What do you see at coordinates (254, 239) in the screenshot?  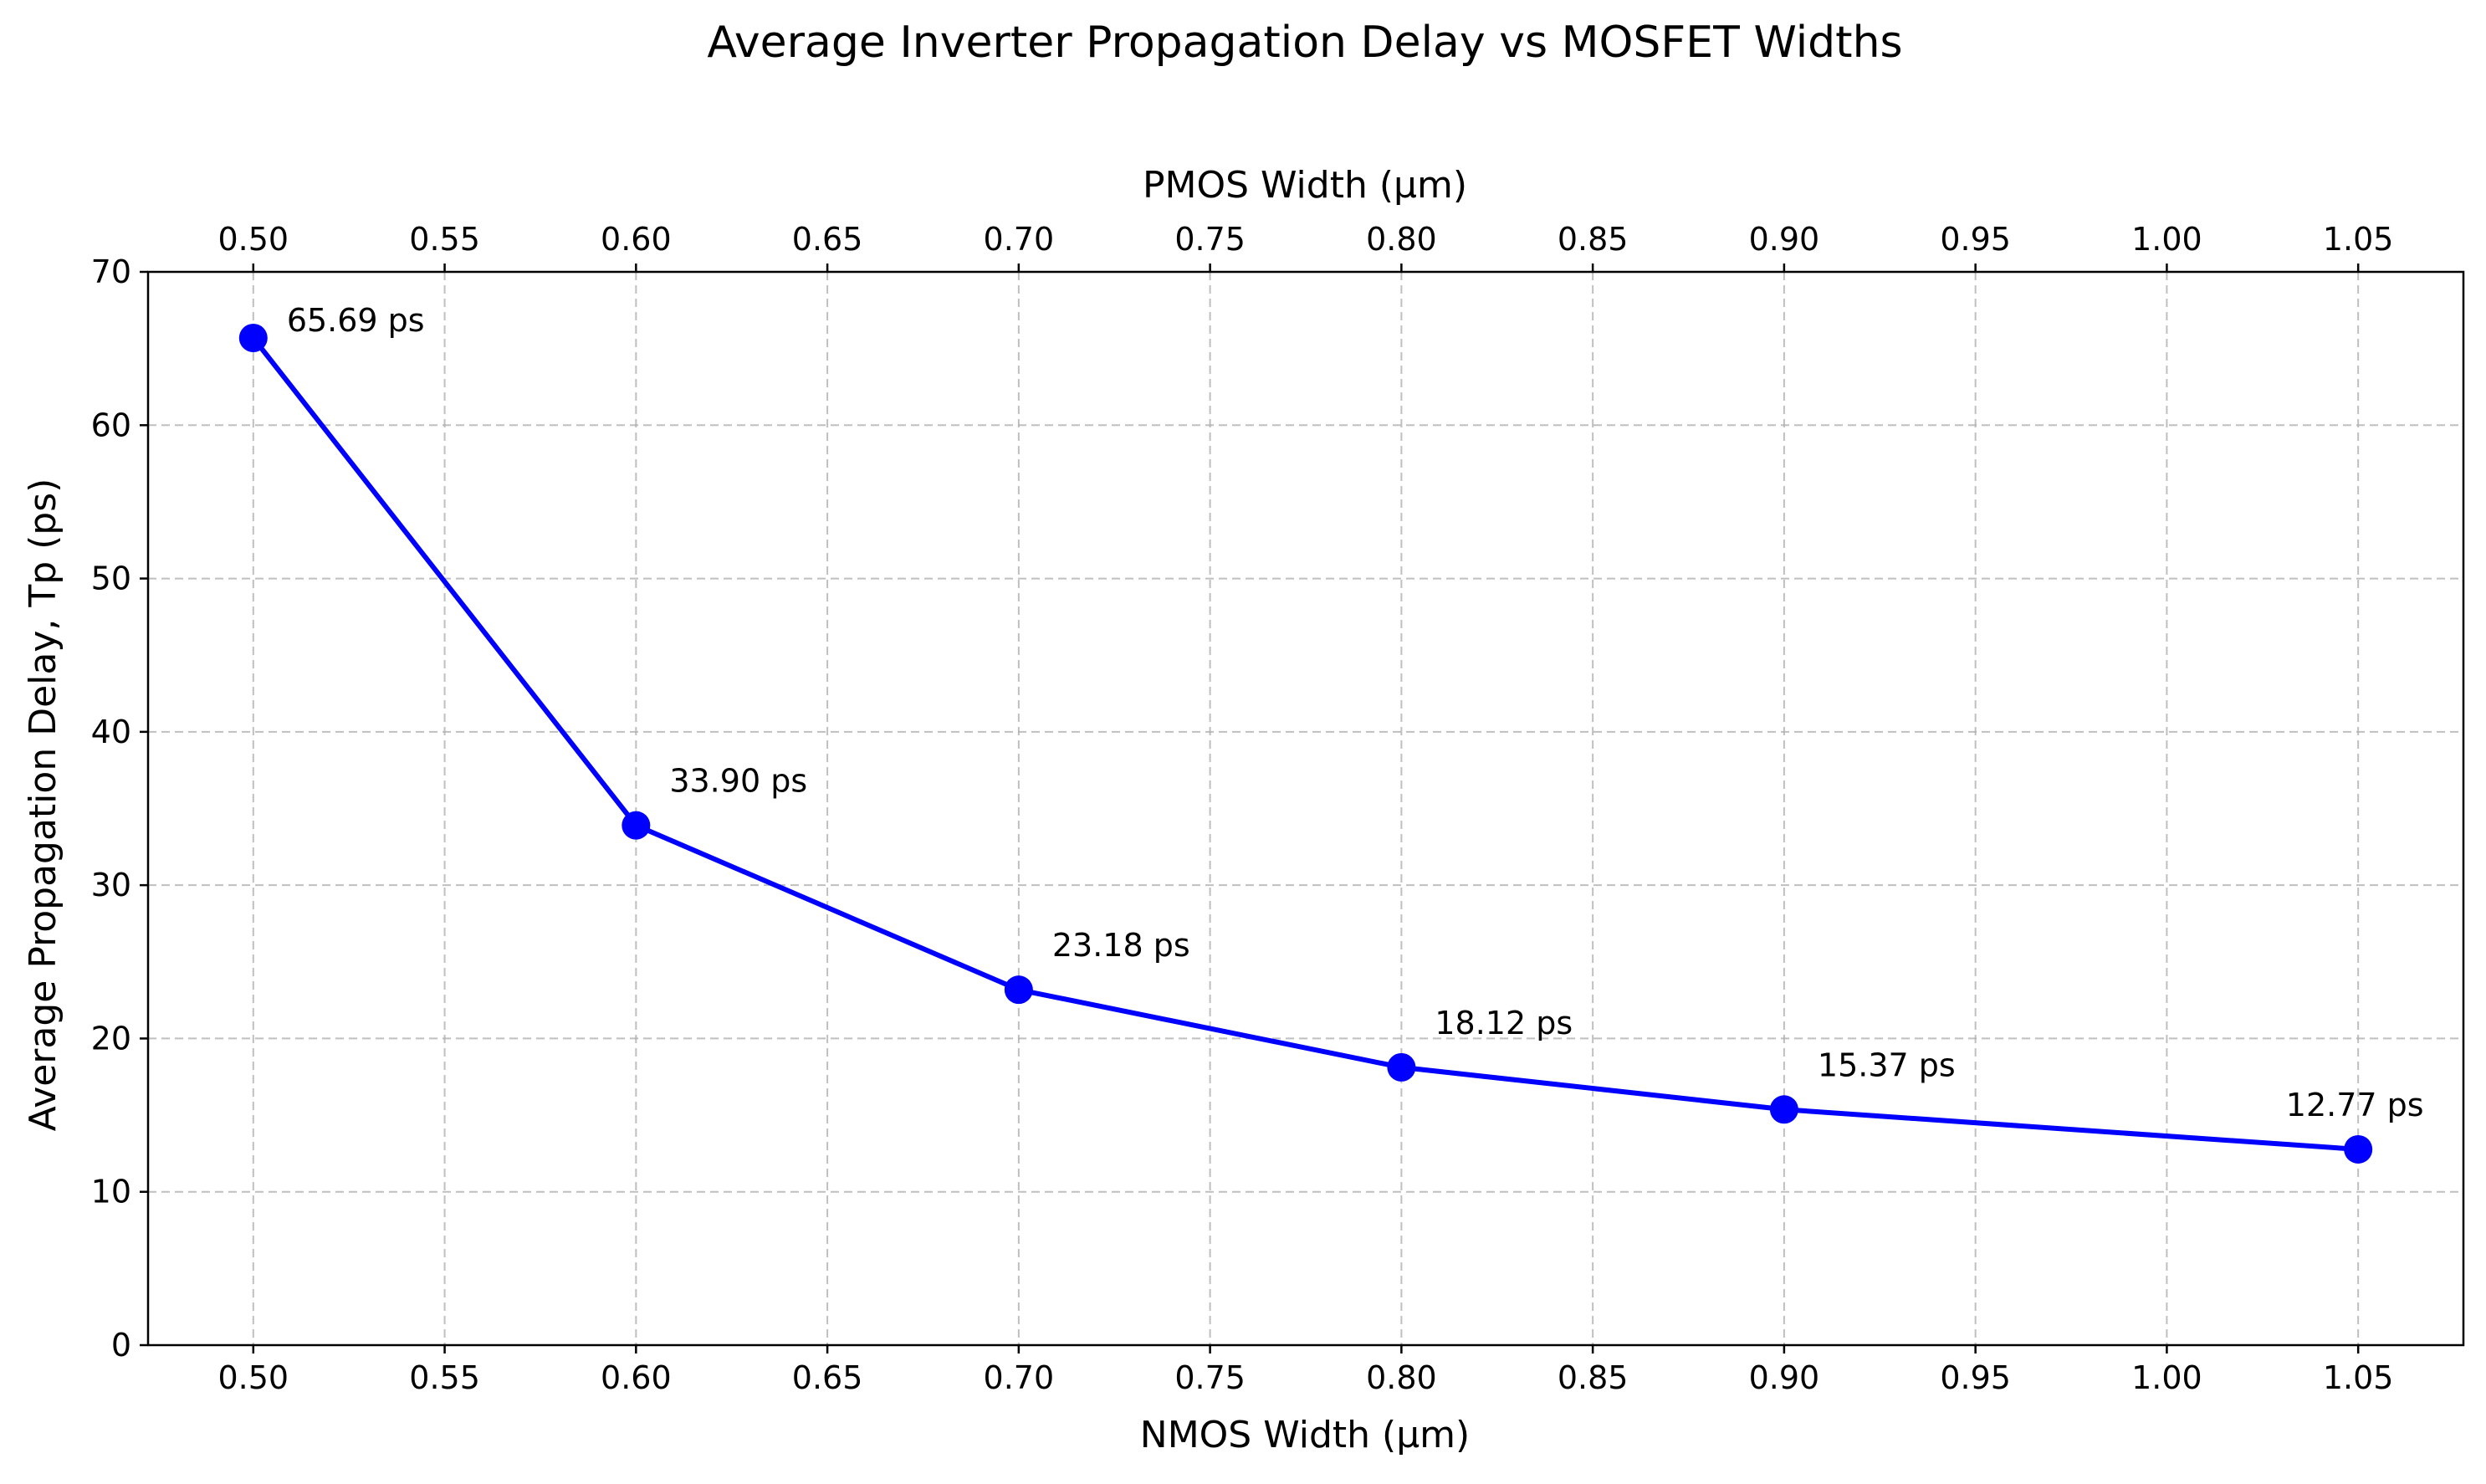 I see `top-x-tick-label: 0.50` at bounding box center [254, 239].